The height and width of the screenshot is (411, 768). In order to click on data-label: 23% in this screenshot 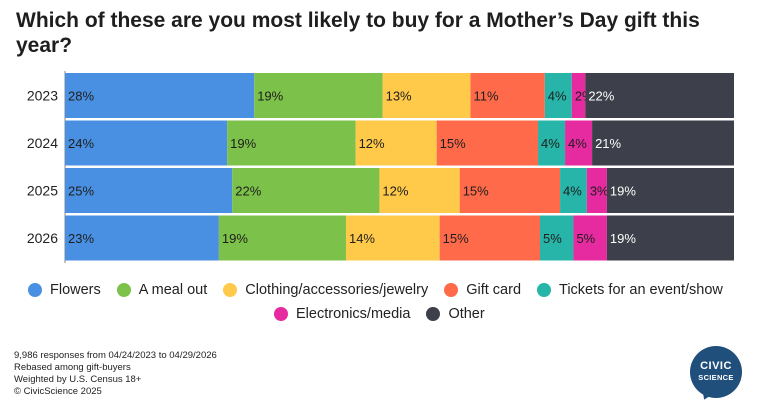, I will do `click(81, 238)`.